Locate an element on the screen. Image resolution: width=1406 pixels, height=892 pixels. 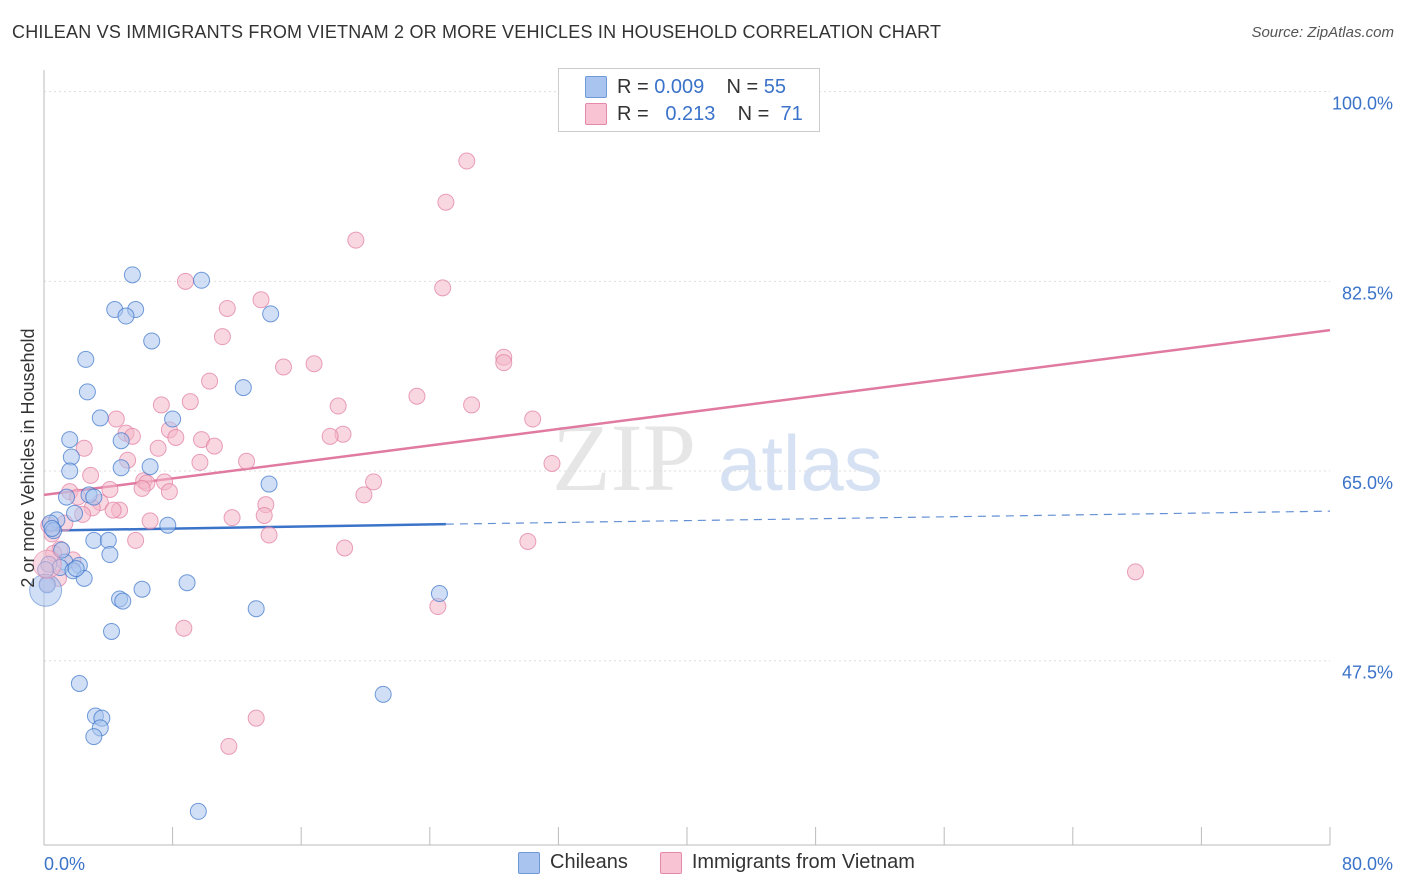
y-axis-label: 2 or more Vehicles in Household is located at coordinates (28, 457).